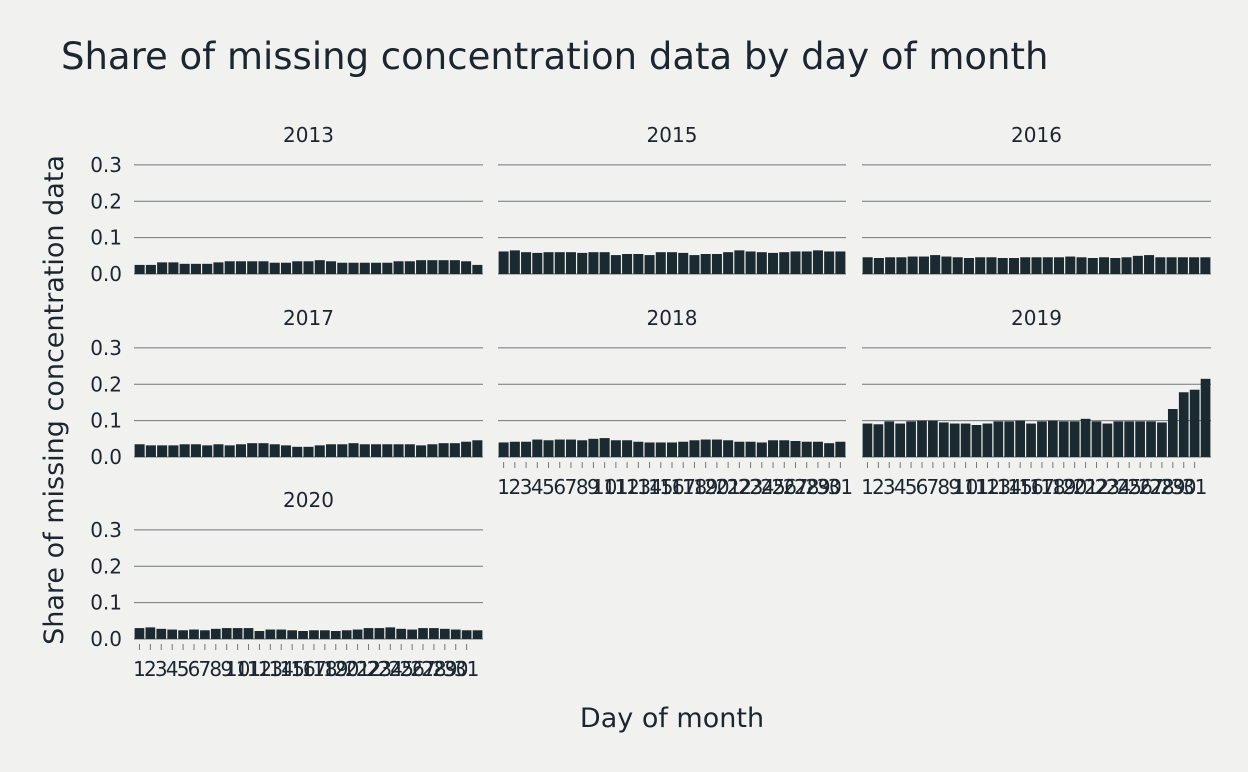 This screenshot has height=772, width=1248. What do you see at coordinates (281, 669) in the screenshot?
I see `x-tick-label: 14` at bounding box center [281, 669].